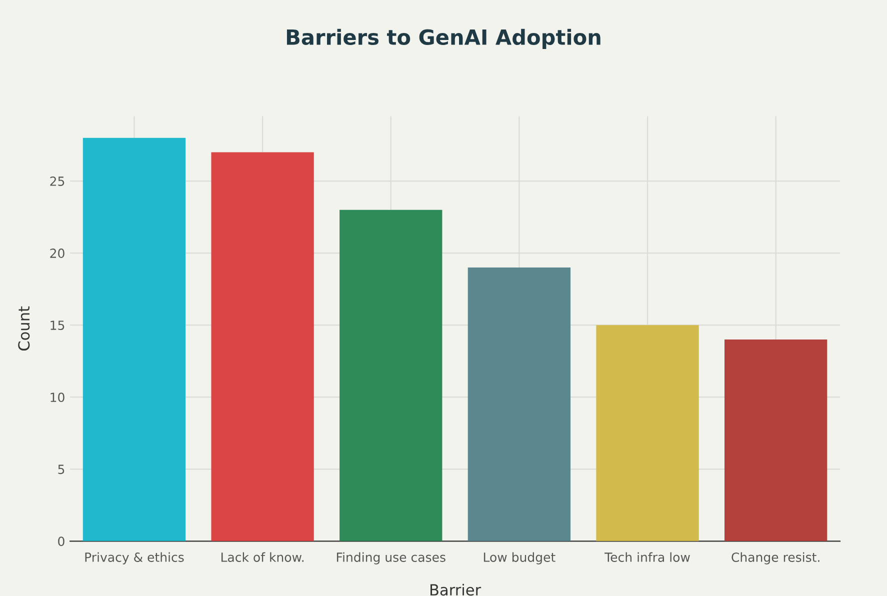 The image size is (887, 596). What do you see at coordinates (776, 558) in the screenshot?
I see `x-tick-label: Change resist.` at bounding box center [776, 558].